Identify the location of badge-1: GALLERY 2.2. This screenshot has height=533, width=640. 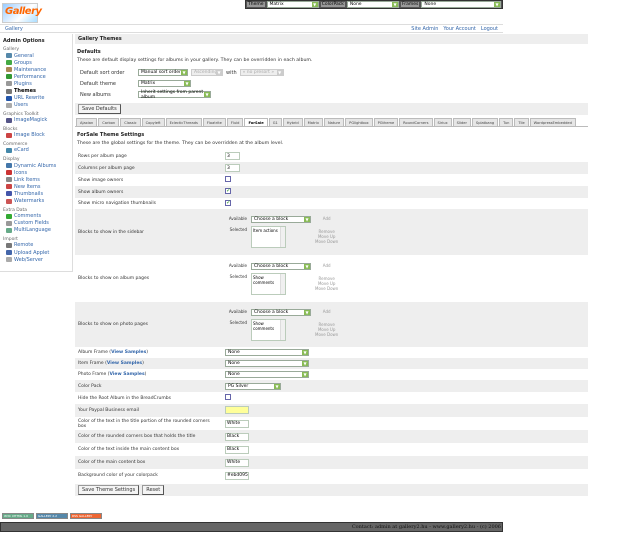
(52, 516).